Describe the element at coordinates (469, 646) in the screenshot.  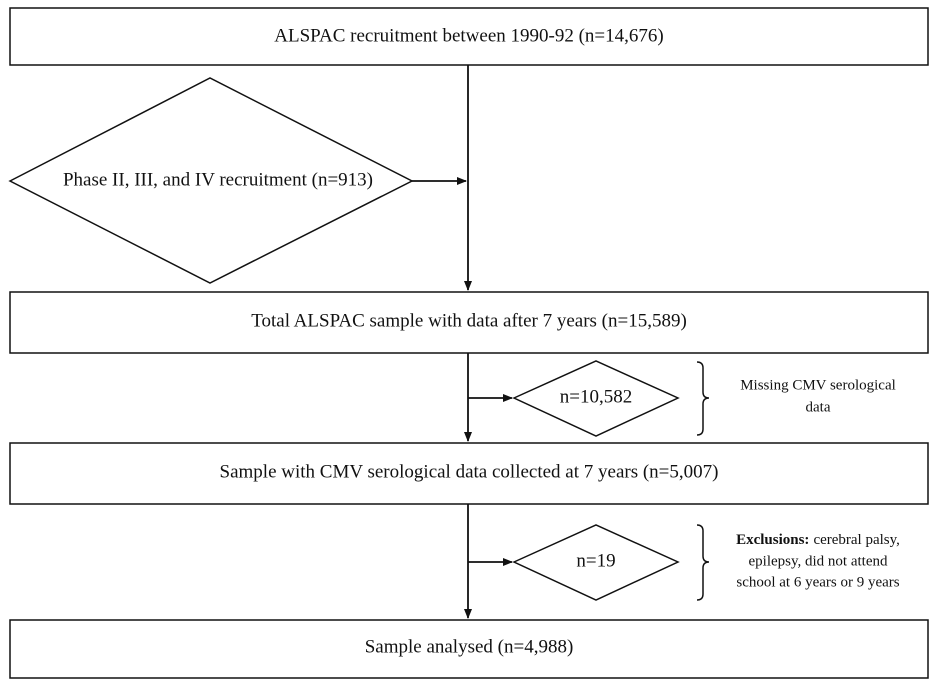
I see `box-label: Sample analysed (n=4,988)` at that location.